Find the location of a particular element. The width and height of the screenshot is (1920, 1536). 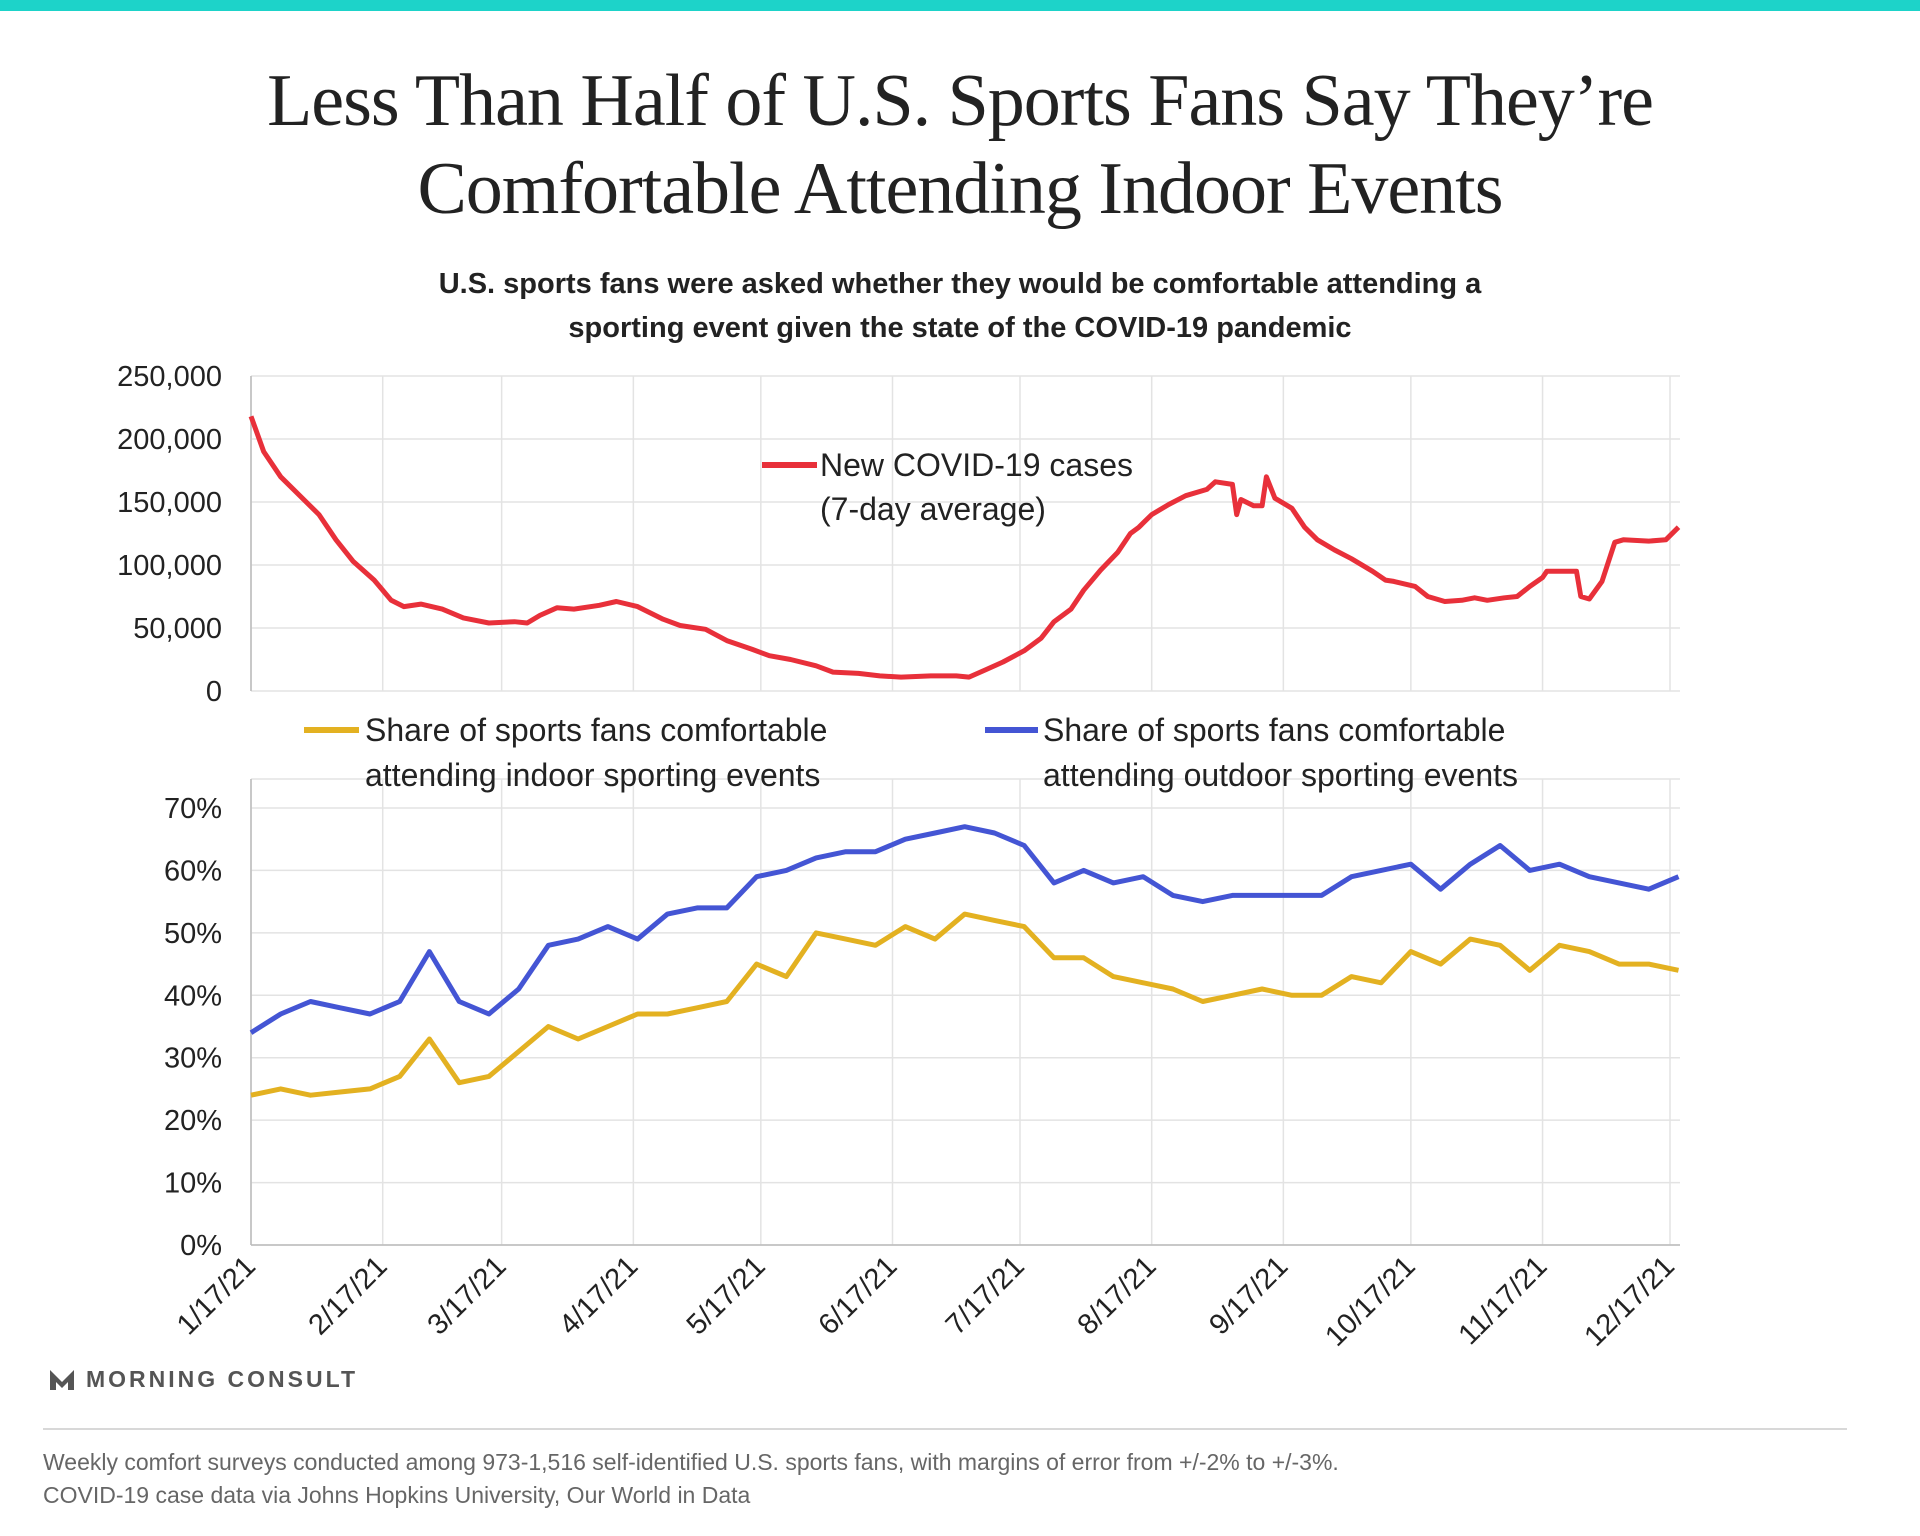

x-tick-label: 11/17/21 is located at coordinates (1503, 1300).